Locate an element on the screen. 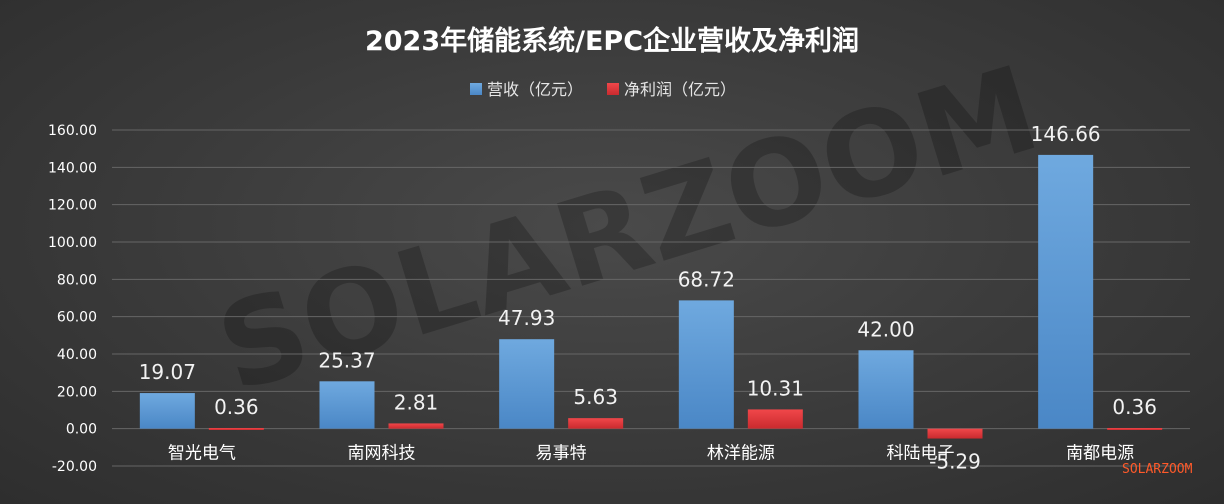 The height and width of the screenshot is (504, 1224). legend-swatch-revenue is located at coordinates (476, 89).